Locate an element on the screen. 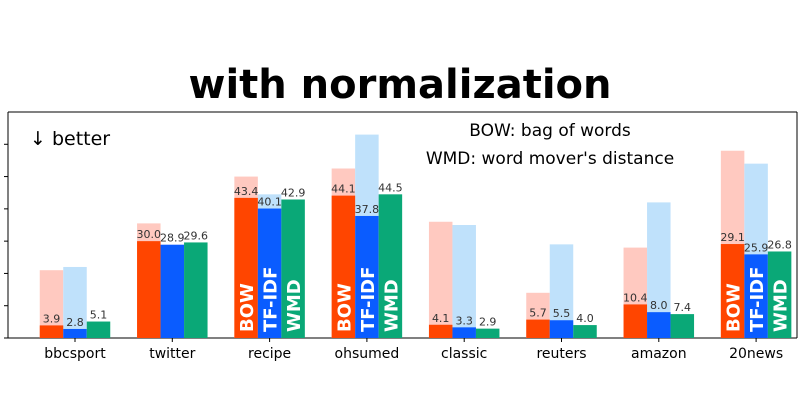  bar-tf-idf-amazon is located at coordinates (659, 325).